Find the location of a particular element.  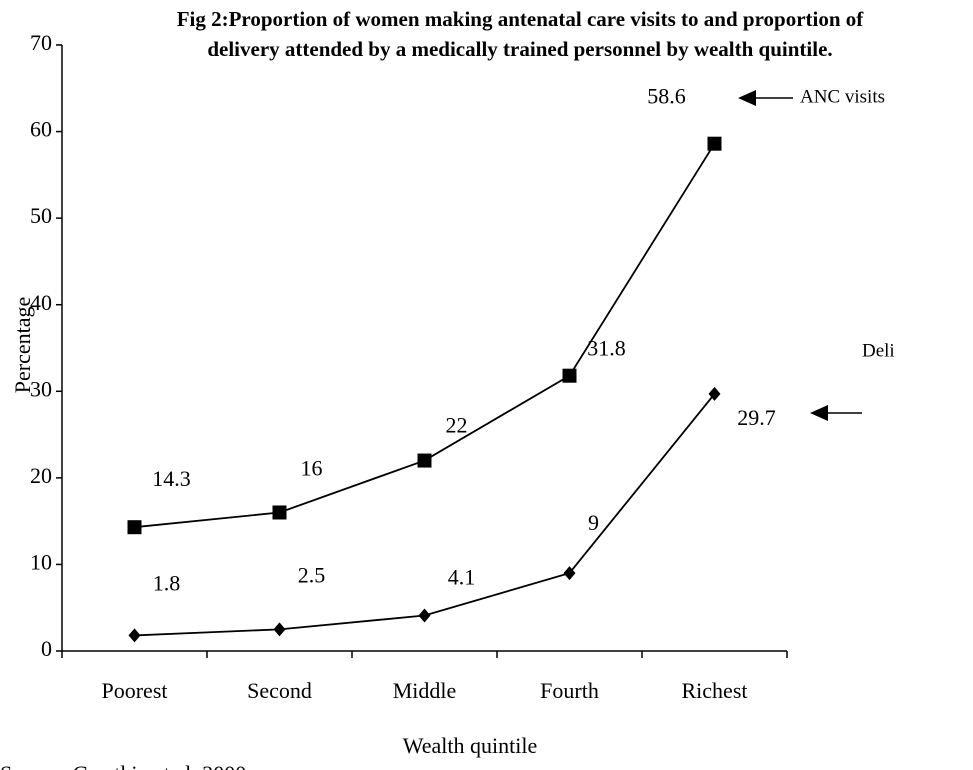

x-tick-label: Middle is located at coordinates (425, 690).